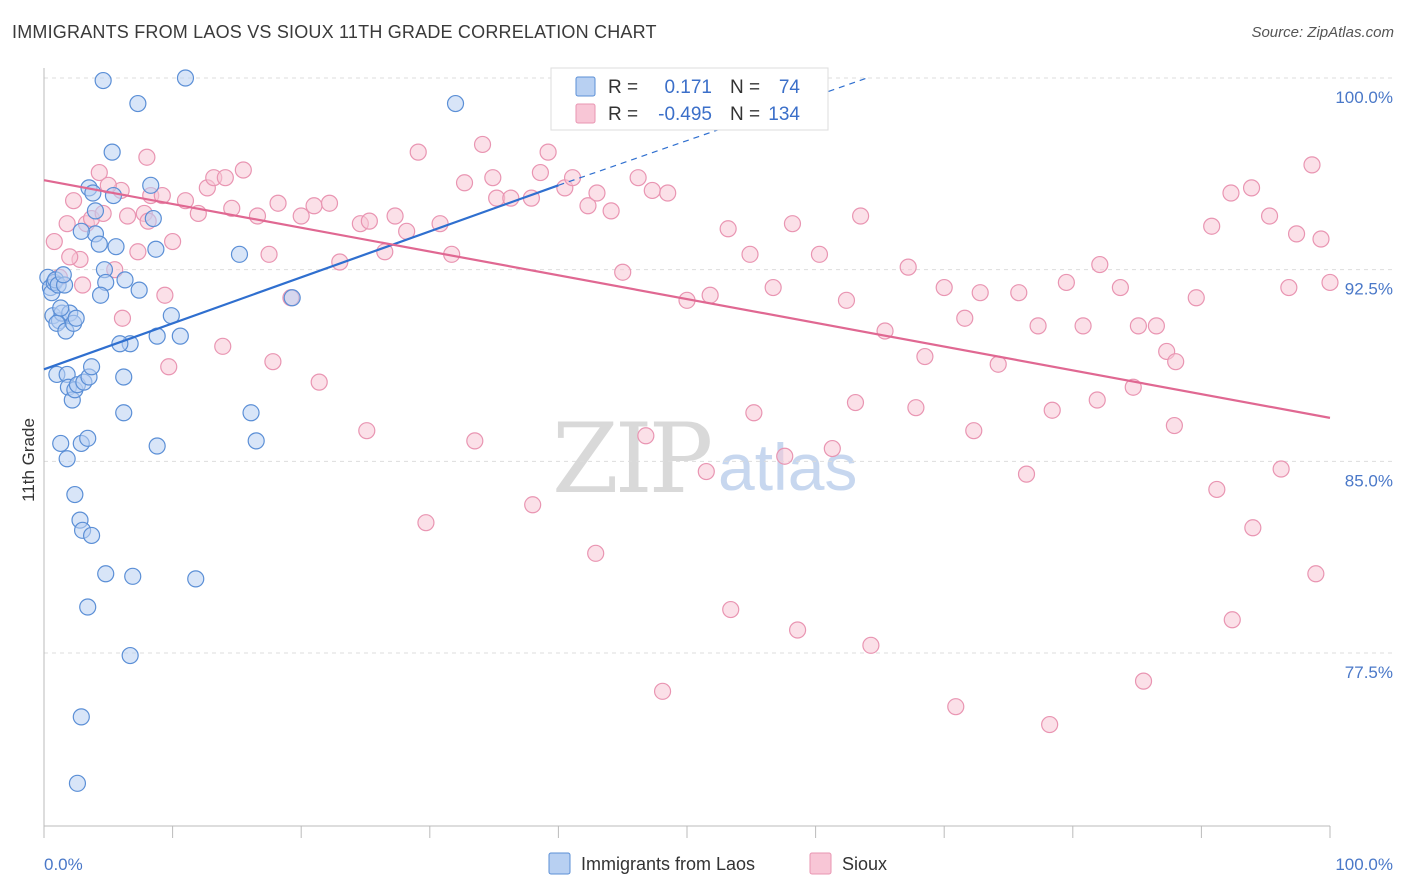 The height and width of the screenshot is (892, 1406). Describe the element at coordinates (559, 863) in the screenshot. I see `bottom-legend-swatch-laos` at that location.